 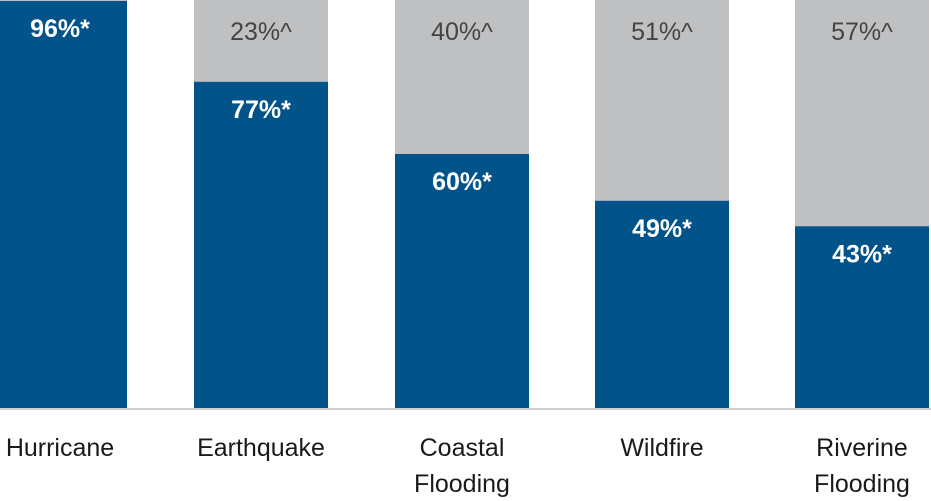 What do you see at coordinates (63, 0) in the screenshot?
I see `bar-segment-top-hurricane` at bounding box center [63, 0].